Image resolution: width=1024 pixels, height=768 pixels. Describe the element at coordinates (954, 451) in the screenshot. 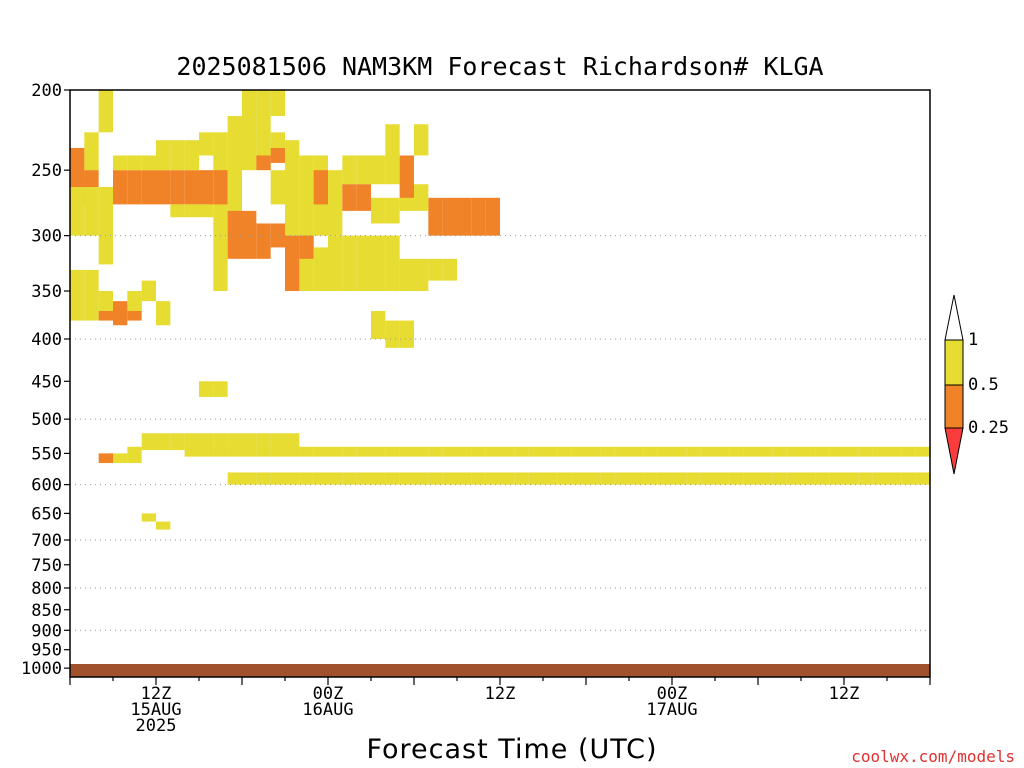

I see `colorbar-bottom-arrow` at that location.